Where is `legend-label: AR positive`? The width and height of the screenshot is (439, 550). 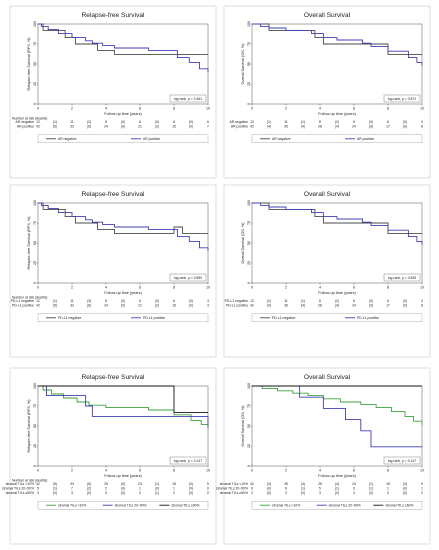 legend-label: AR positive is located at coordinates (365, 139).